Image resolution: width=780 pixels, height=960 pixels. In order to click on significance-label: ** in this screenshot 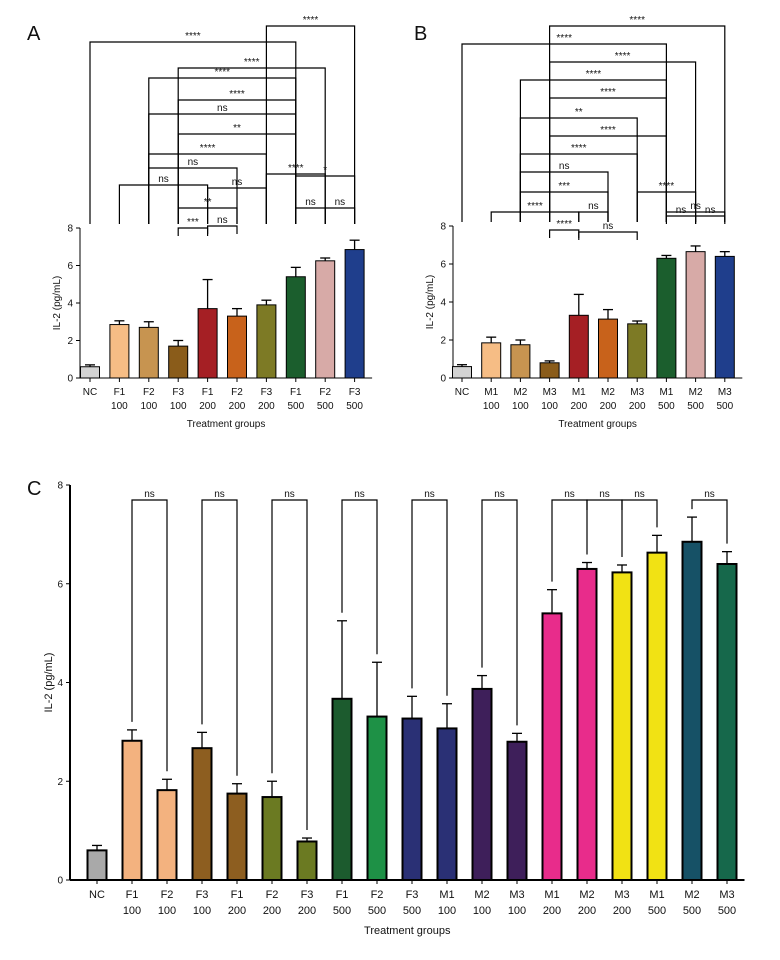, I will do `click(579, 112)`.